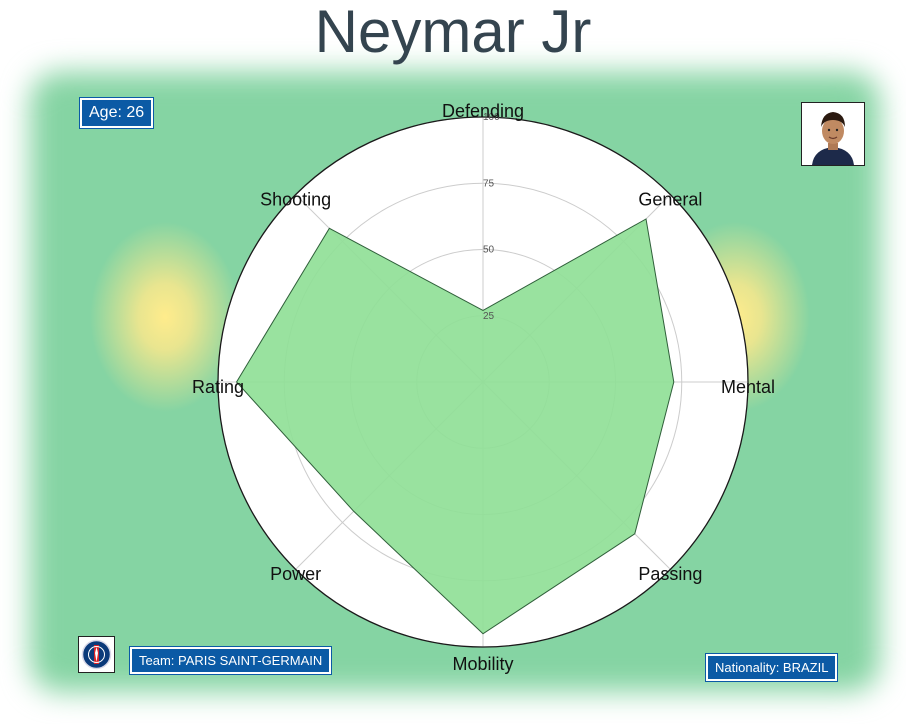  What do you see at coordinates (295, 574) in the screenshot?
I see `radar-category-label: Power` at bounding box center [295, 574].